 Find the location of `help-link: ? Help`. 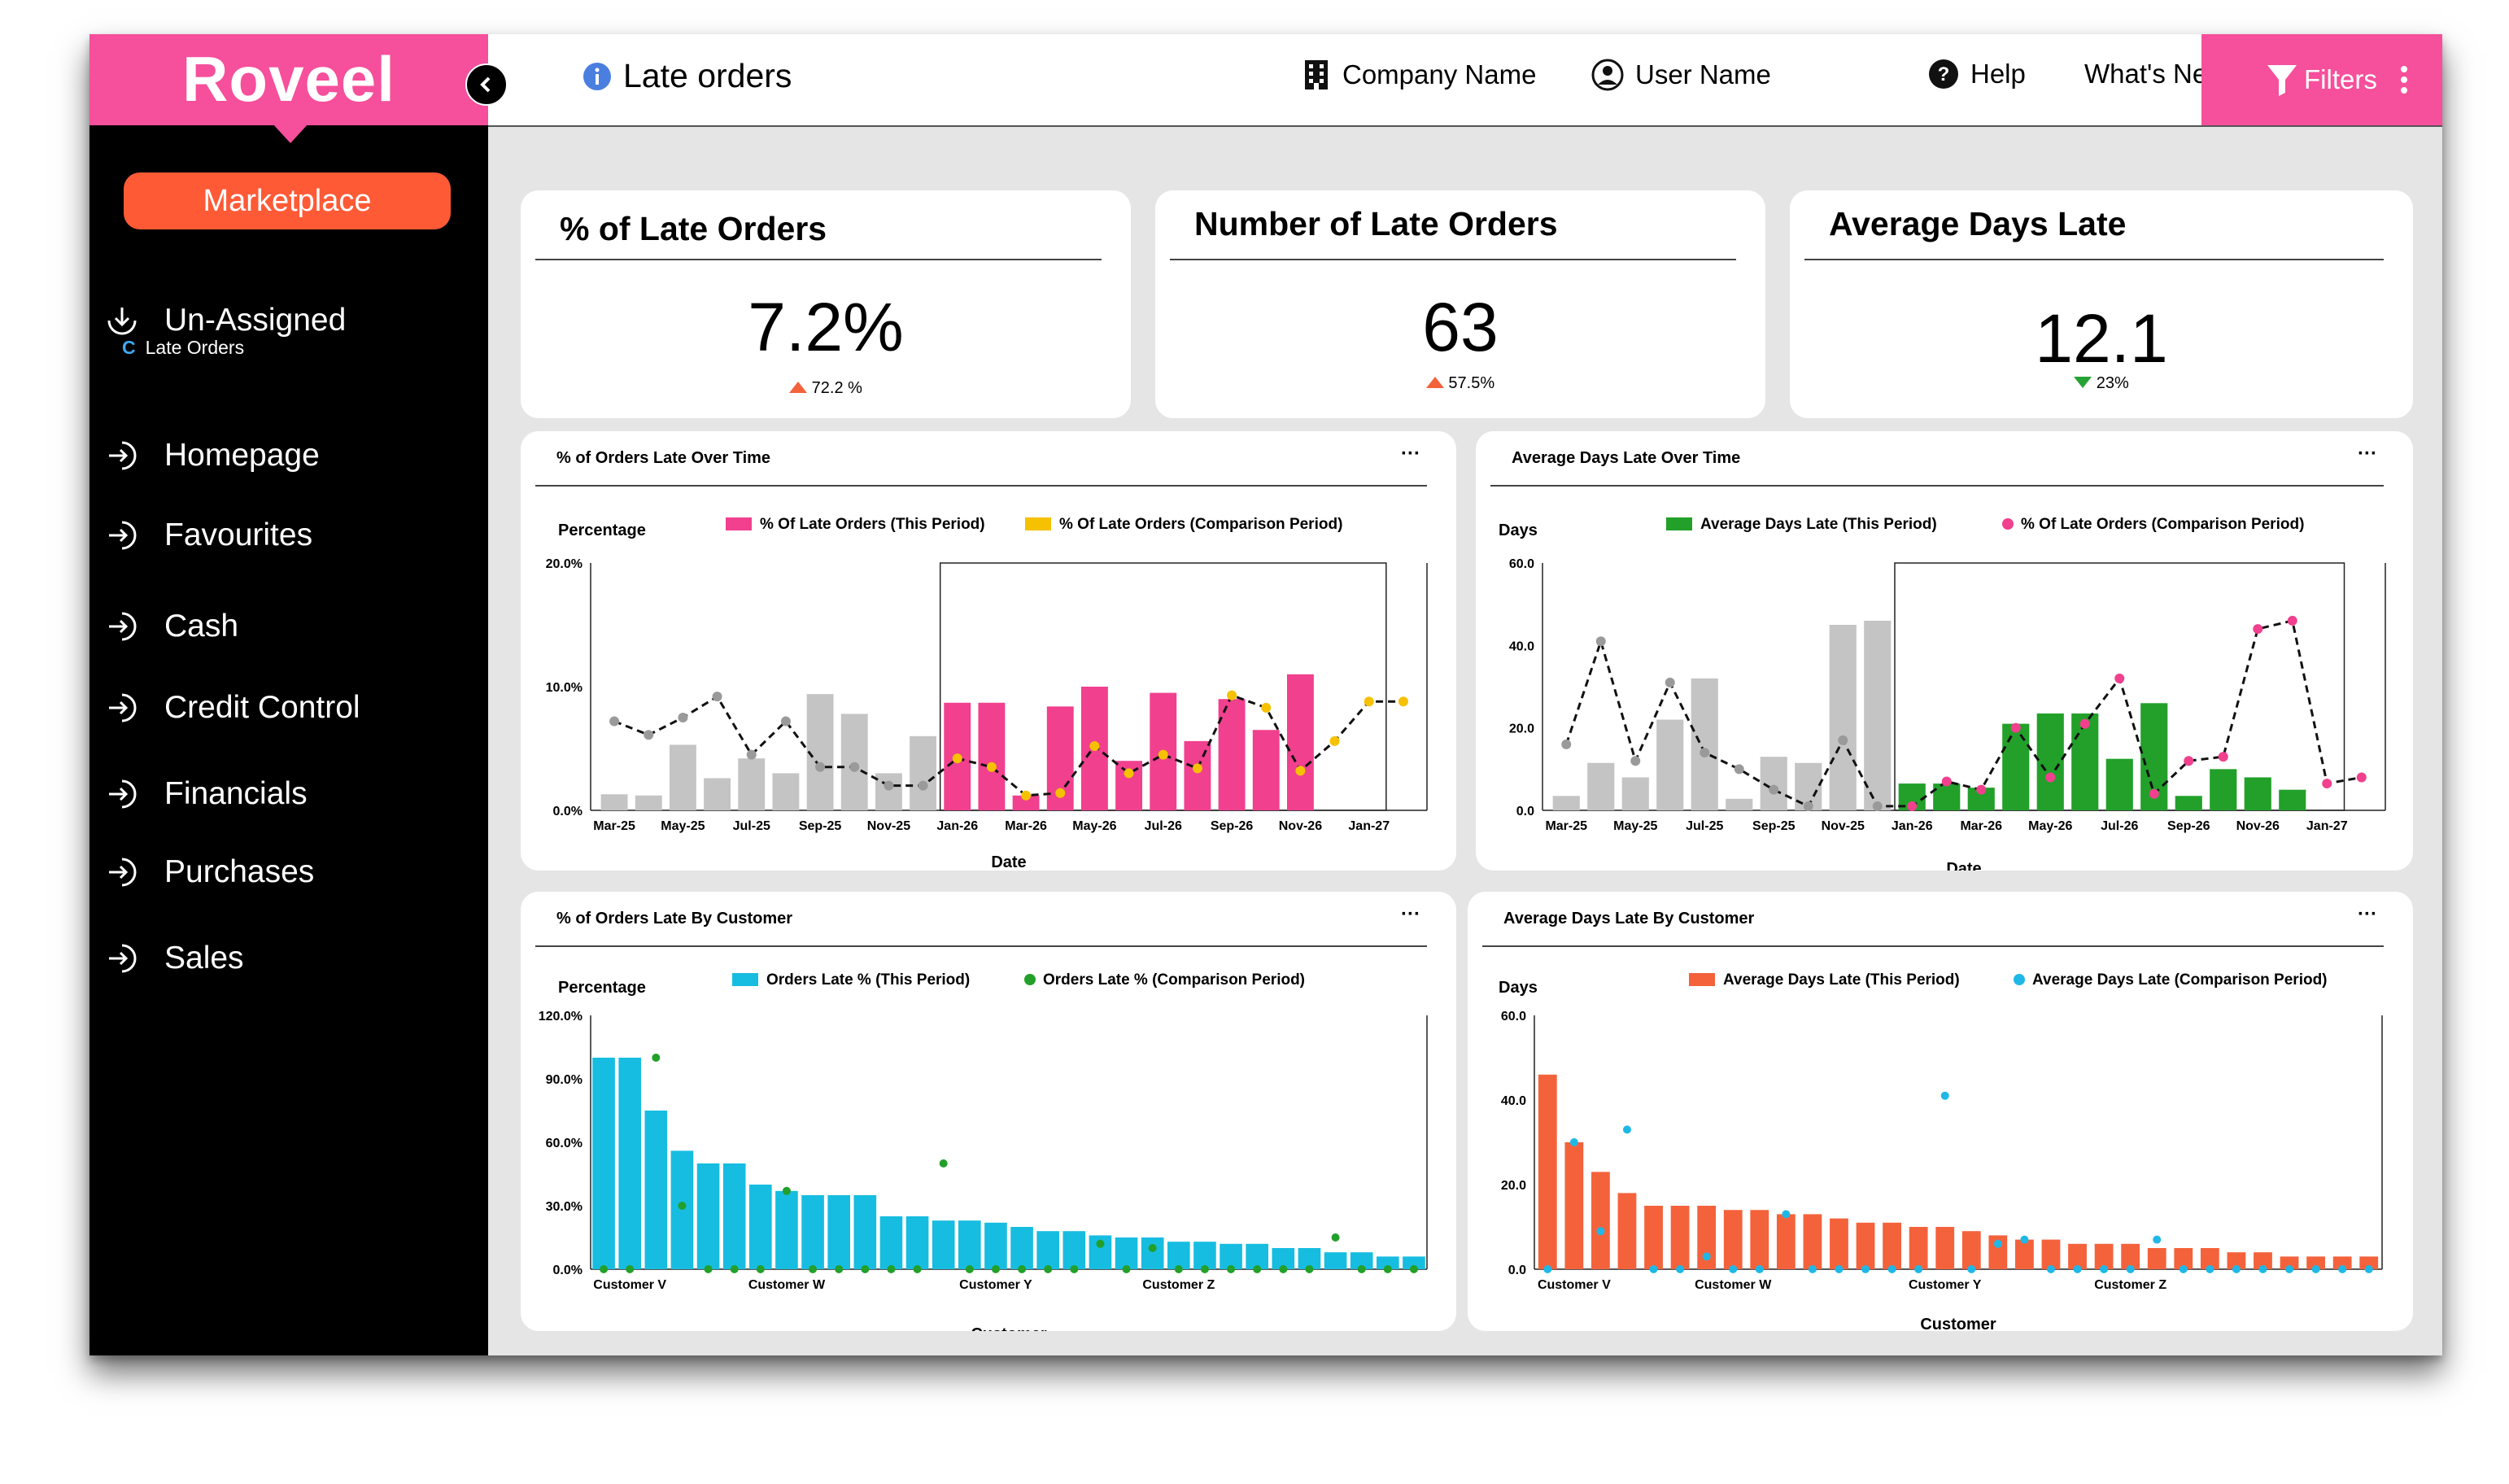

help-link: ? Help is located at coordinates (1977, 74).